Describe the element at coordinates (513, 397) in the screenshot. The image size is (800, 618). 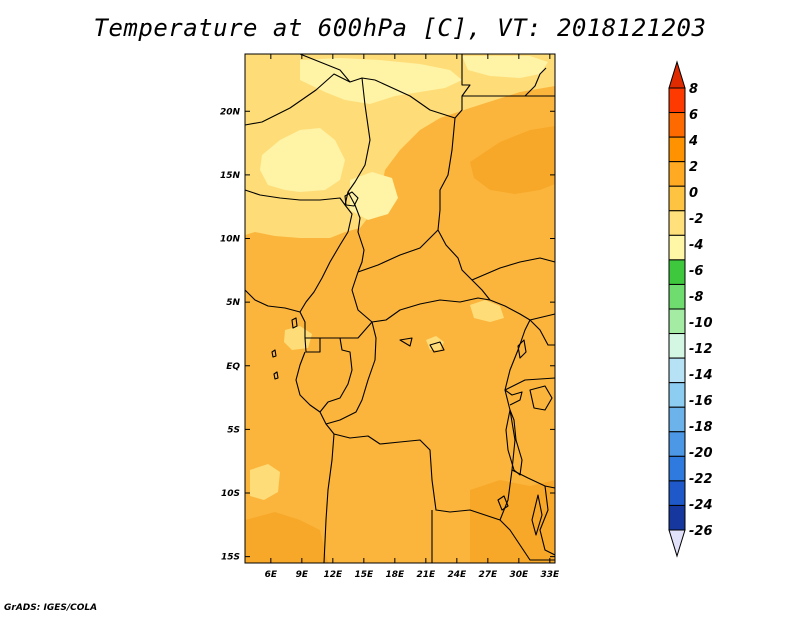
I see `boundary-rwanda` at that location.